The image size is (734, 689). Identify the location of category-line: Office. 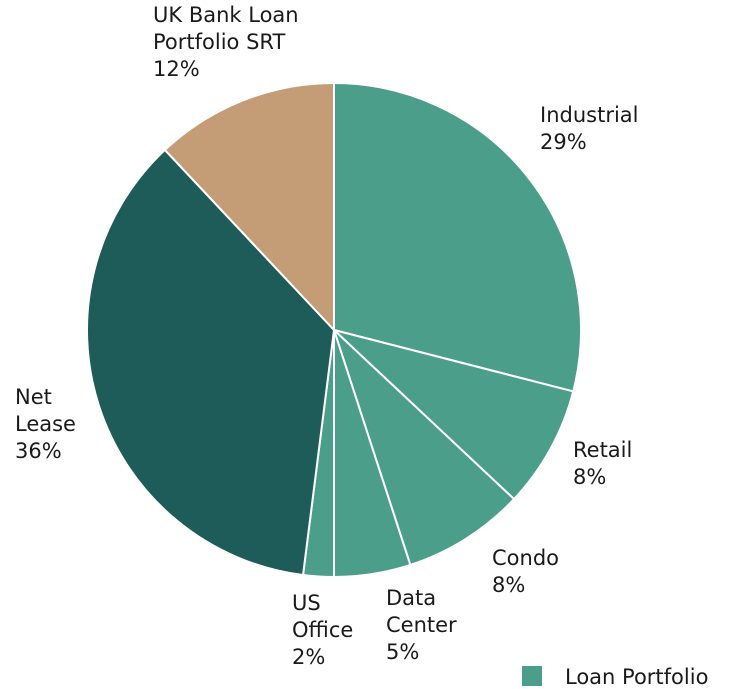
(322, 630).